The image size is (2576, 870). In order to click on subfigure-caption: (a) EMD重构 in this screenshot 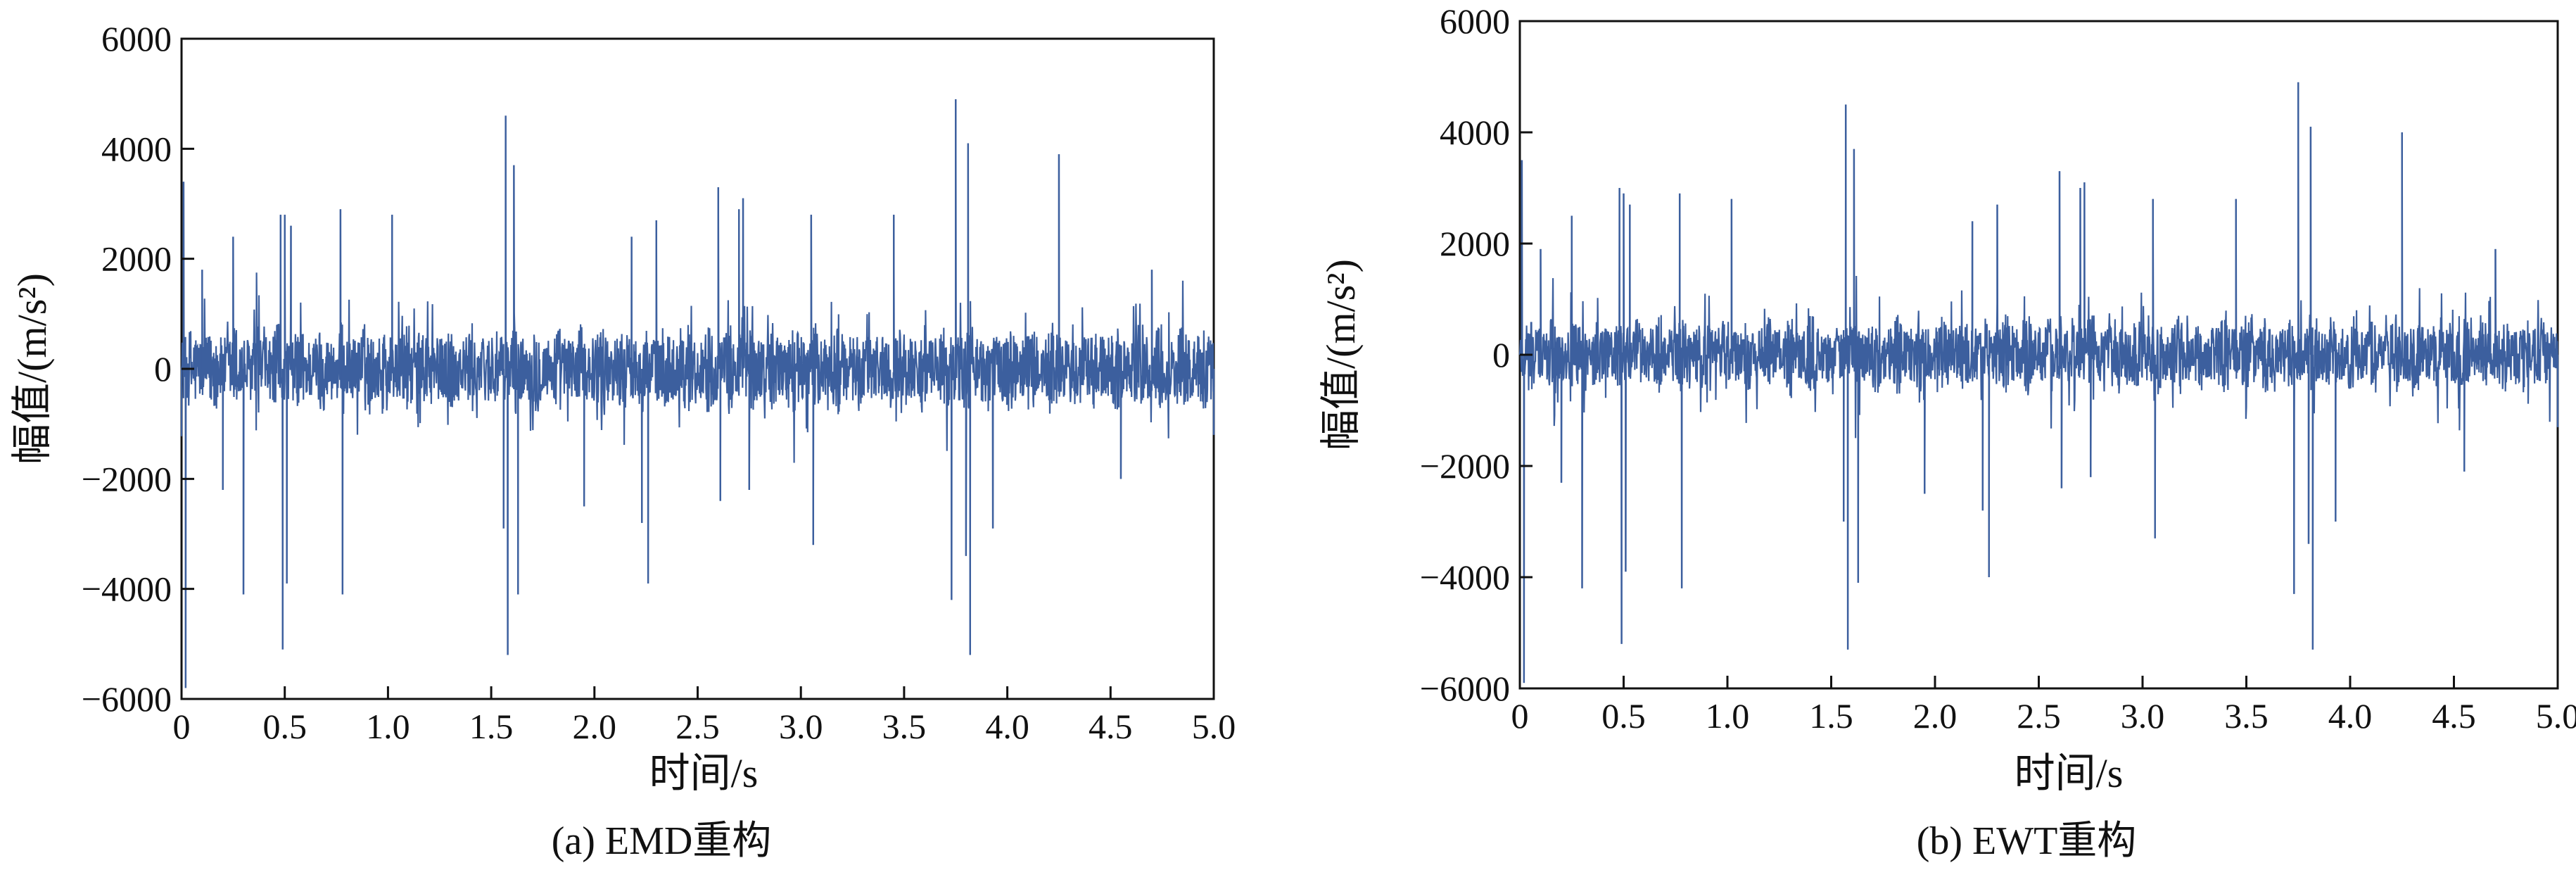, I will do `click(662, 841)`.